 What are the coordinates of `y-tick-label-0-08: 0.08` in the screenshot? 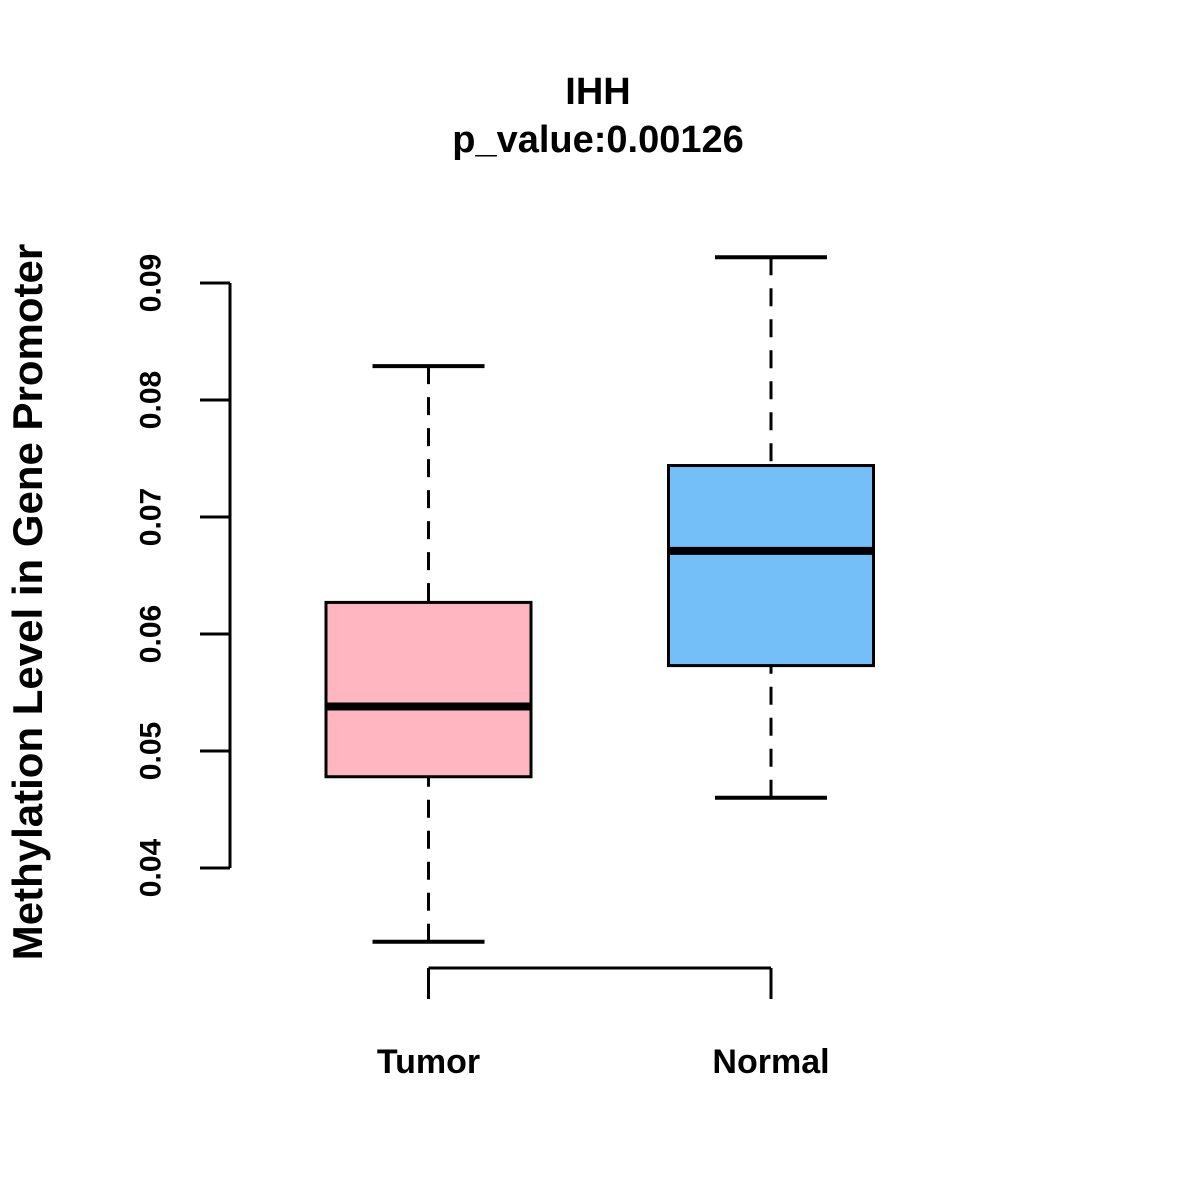 It's located at (151, 400).